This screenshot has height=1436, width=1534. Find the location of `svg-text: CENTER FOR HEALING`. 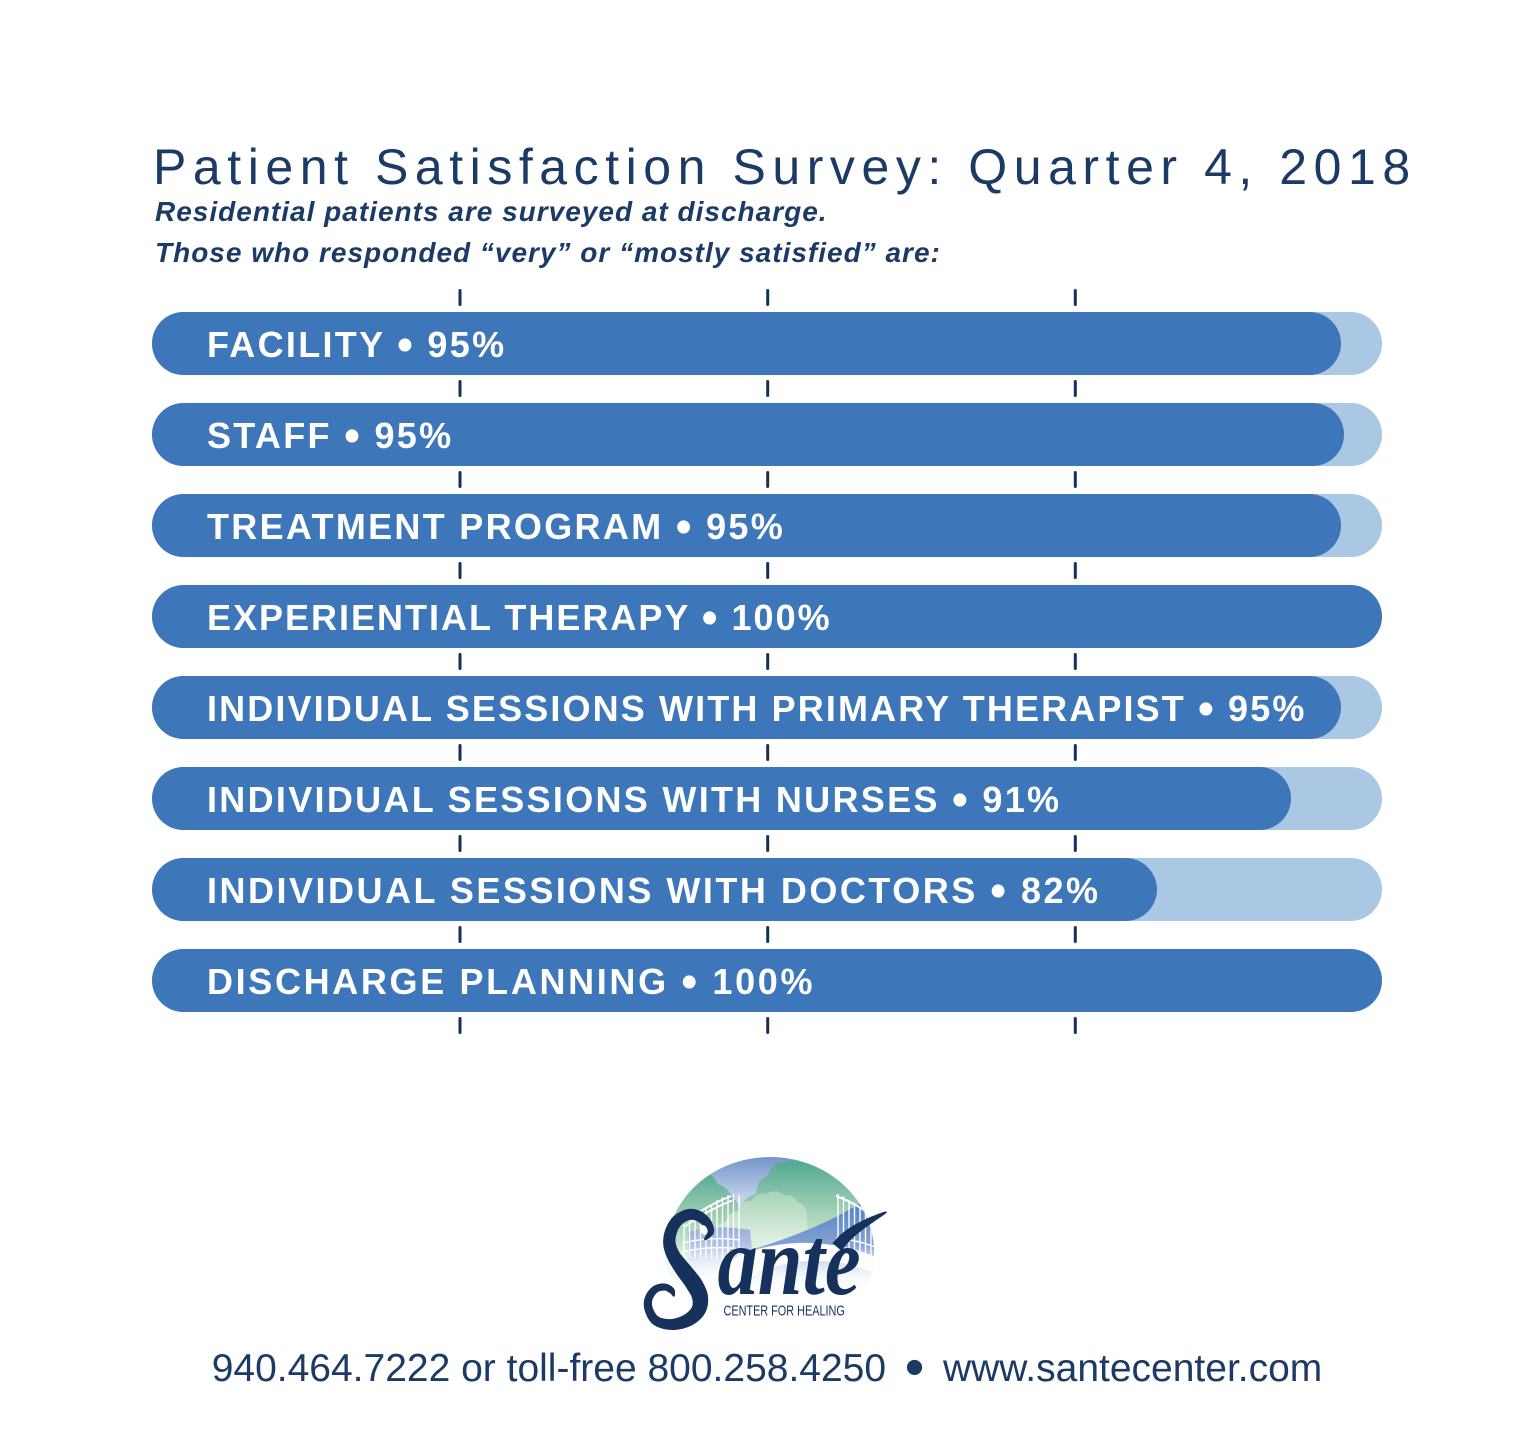

svg-text: CENTER FOR HEALING is located at coordinates (784, 1310).